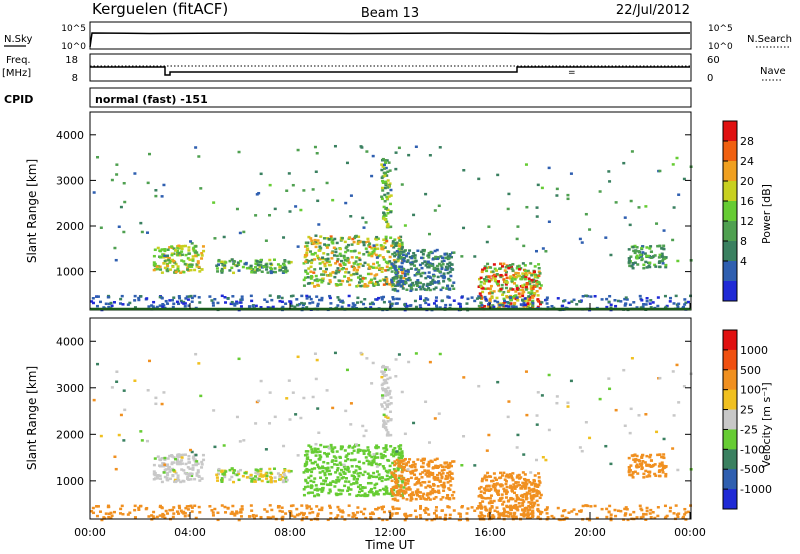 This screenshot has width=800, height=554. I want to click on freq-label: Freq., so click(18, 60).